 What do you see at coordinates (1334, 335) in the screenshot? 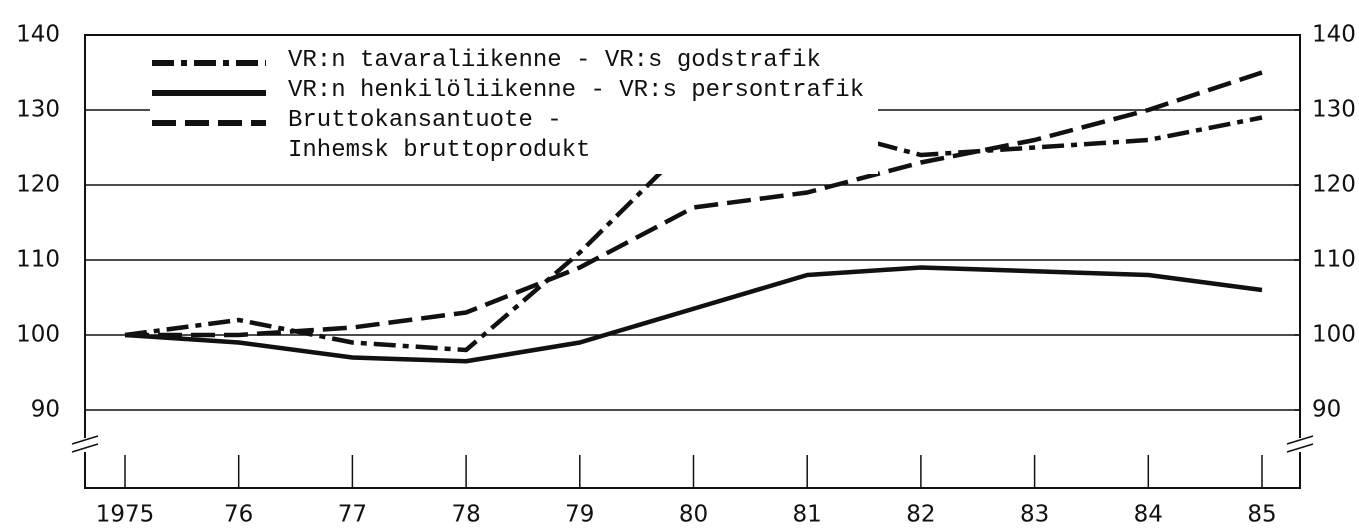
I see `y2-tick-label: 100` at bounding box center [1334, 335].